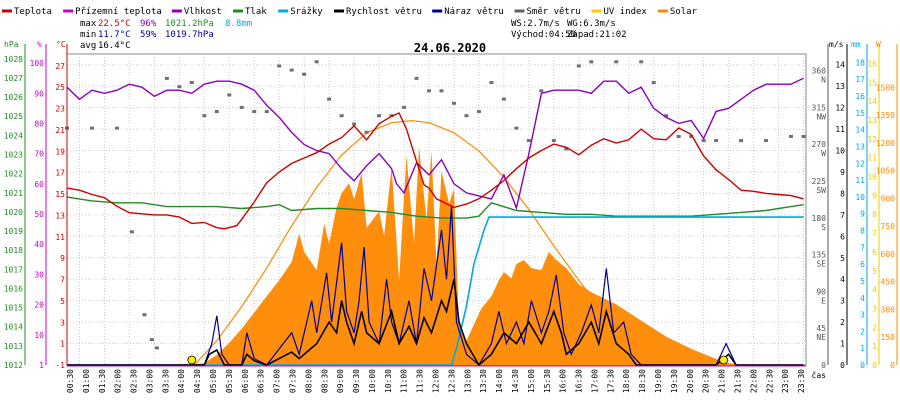 The height and width of the screenshot is (400, 900). Describe the element at coordinates (181, 381) in the screenshot. I see `x-axis-tick: 04:00` at that location.